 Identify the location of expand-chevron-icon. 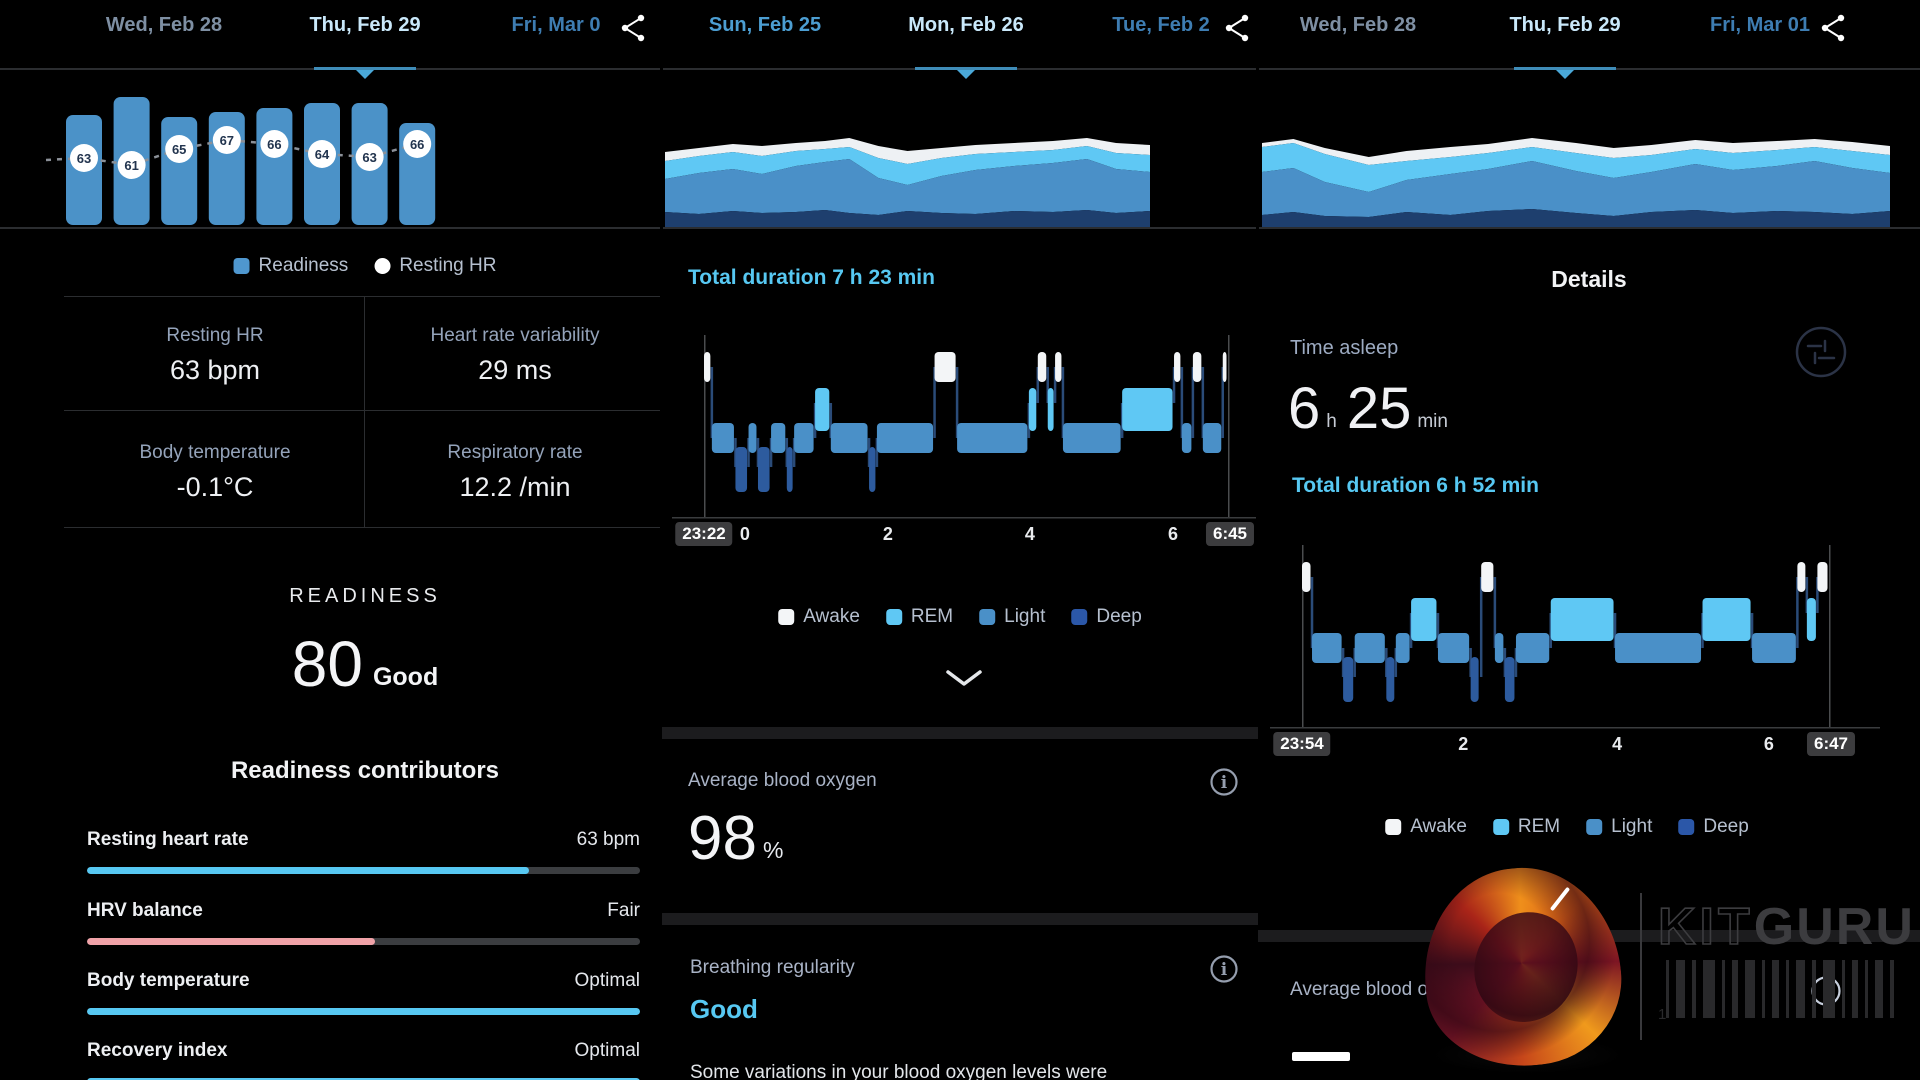
(964, 678).